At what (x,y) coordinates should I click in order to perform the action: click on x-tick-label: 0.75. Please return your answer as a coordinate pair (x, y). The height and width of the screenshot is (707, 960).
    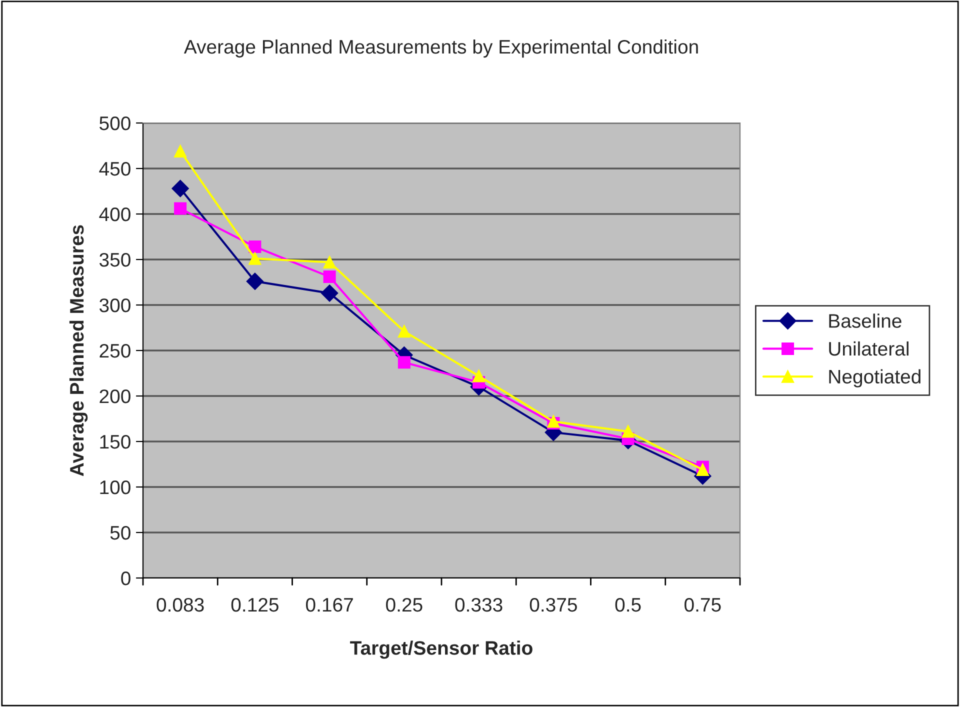
    Looking at the image, I should click on (702, 605).